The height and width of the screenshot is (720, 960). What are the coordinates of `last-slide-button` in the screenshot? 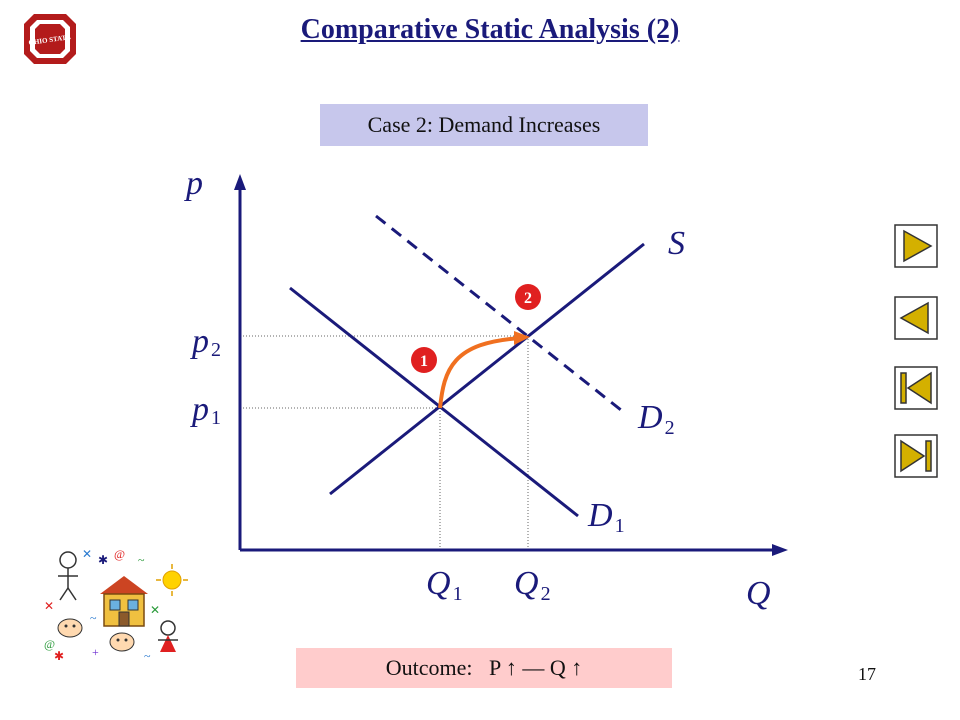 It's located at (916, 456).